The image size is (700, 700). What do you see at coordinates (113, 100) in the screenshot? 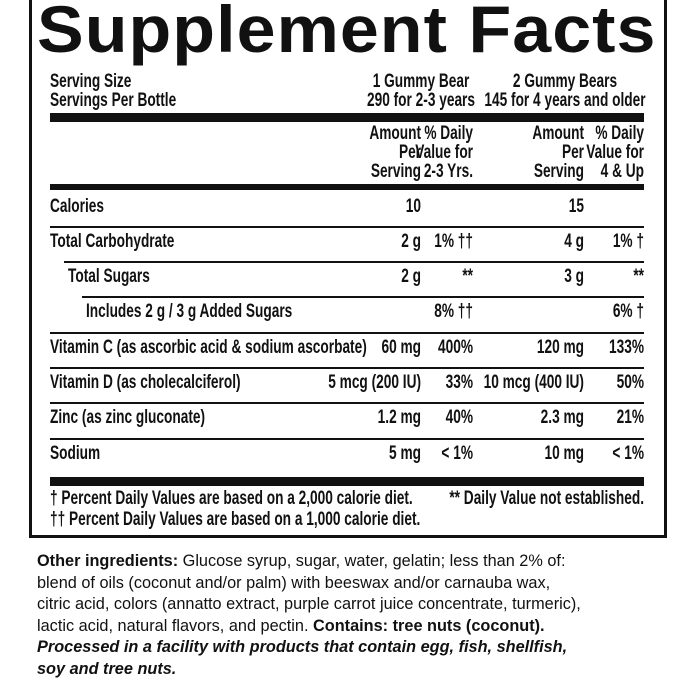
I see `servings-per-bottle-label: Servings Per Bottle` at bounding box center [113, 100].